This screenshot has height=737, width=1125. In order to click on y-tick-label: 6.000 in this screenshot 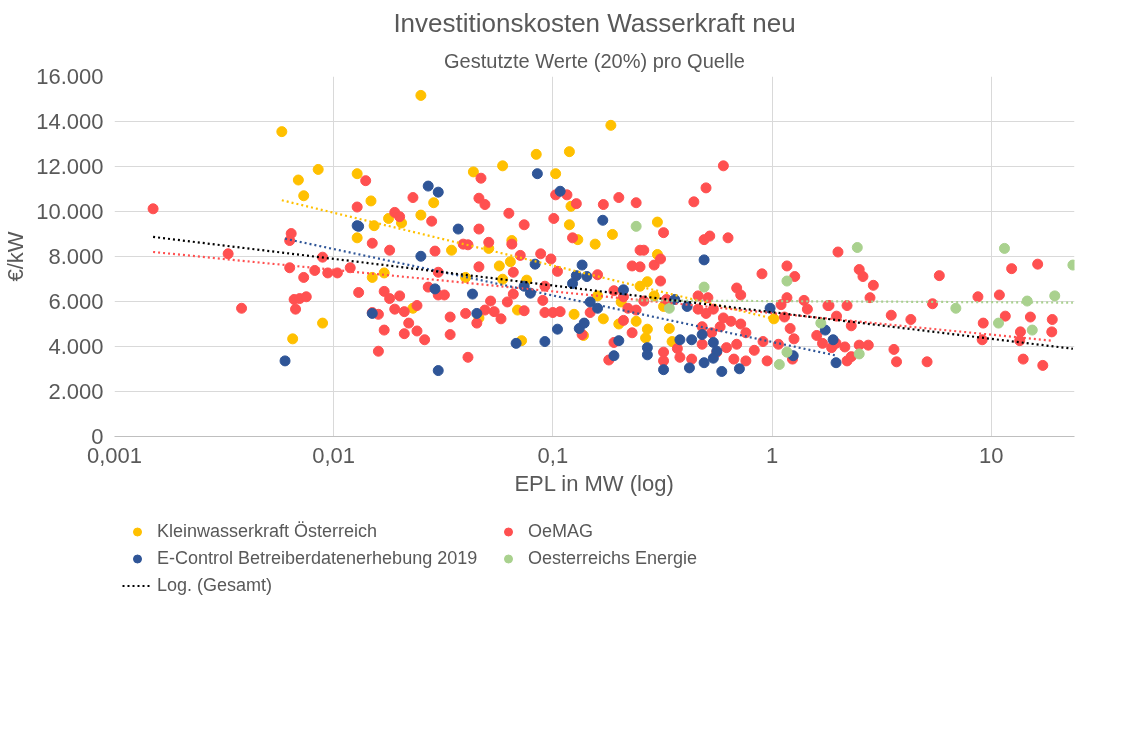, I will do `click(76, 301)`.